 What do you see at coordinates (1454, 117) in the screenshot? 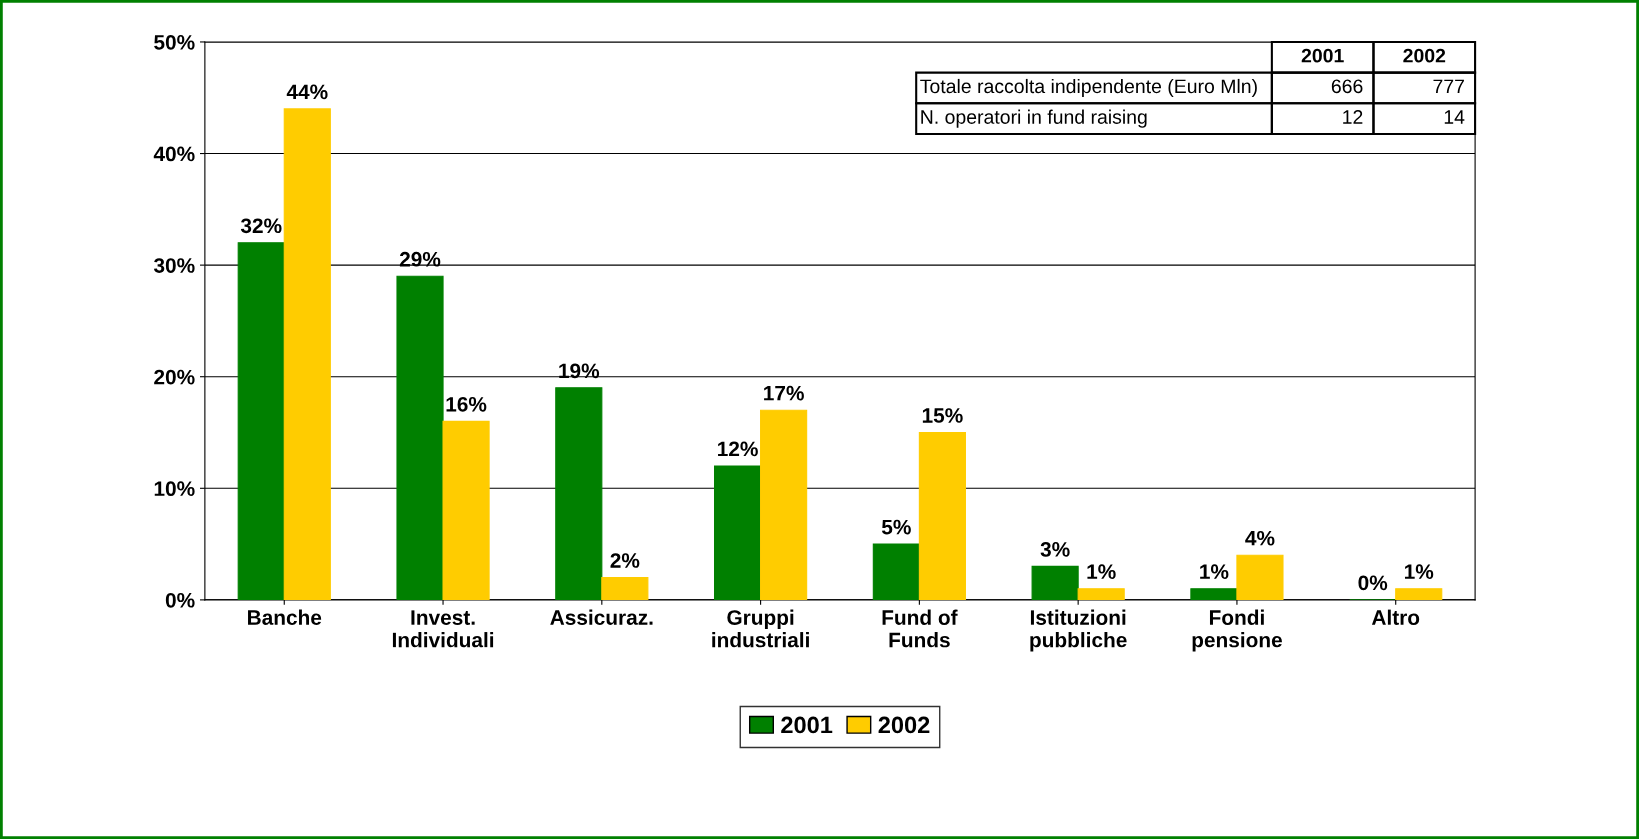
I see `annotation: 14` at bounding box center [1454, 117].